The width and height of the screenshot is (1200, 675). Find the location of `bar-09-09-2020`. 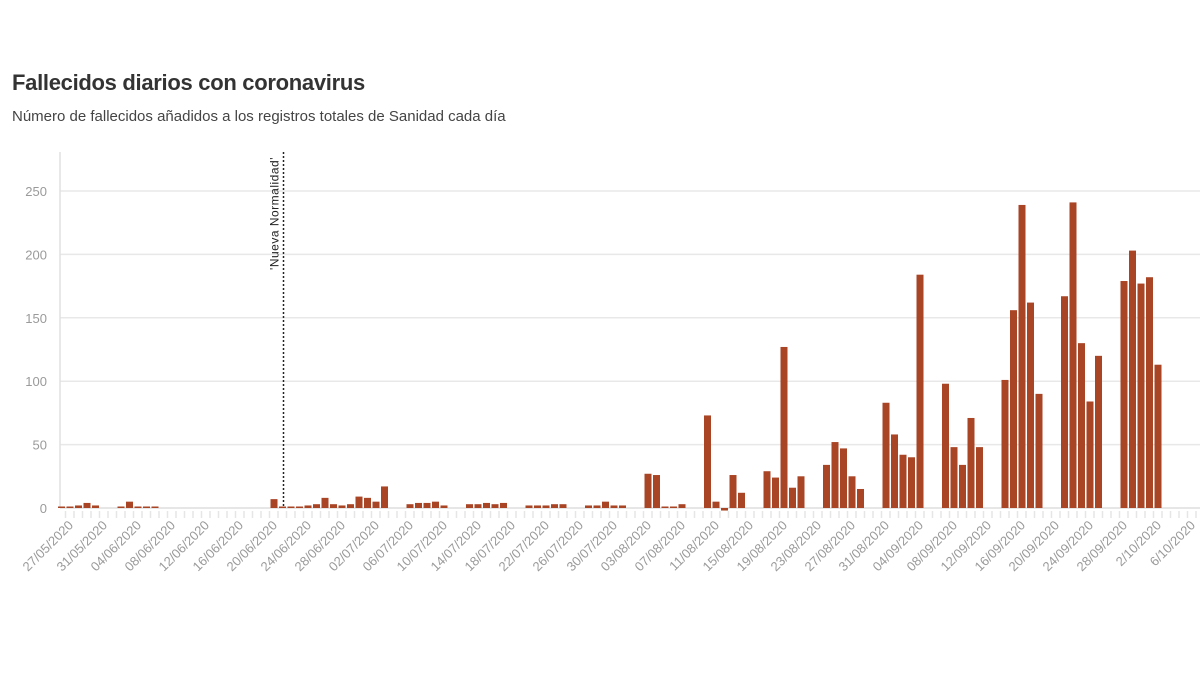

bar-09-09-2020 is located at coordinates (962, 486).